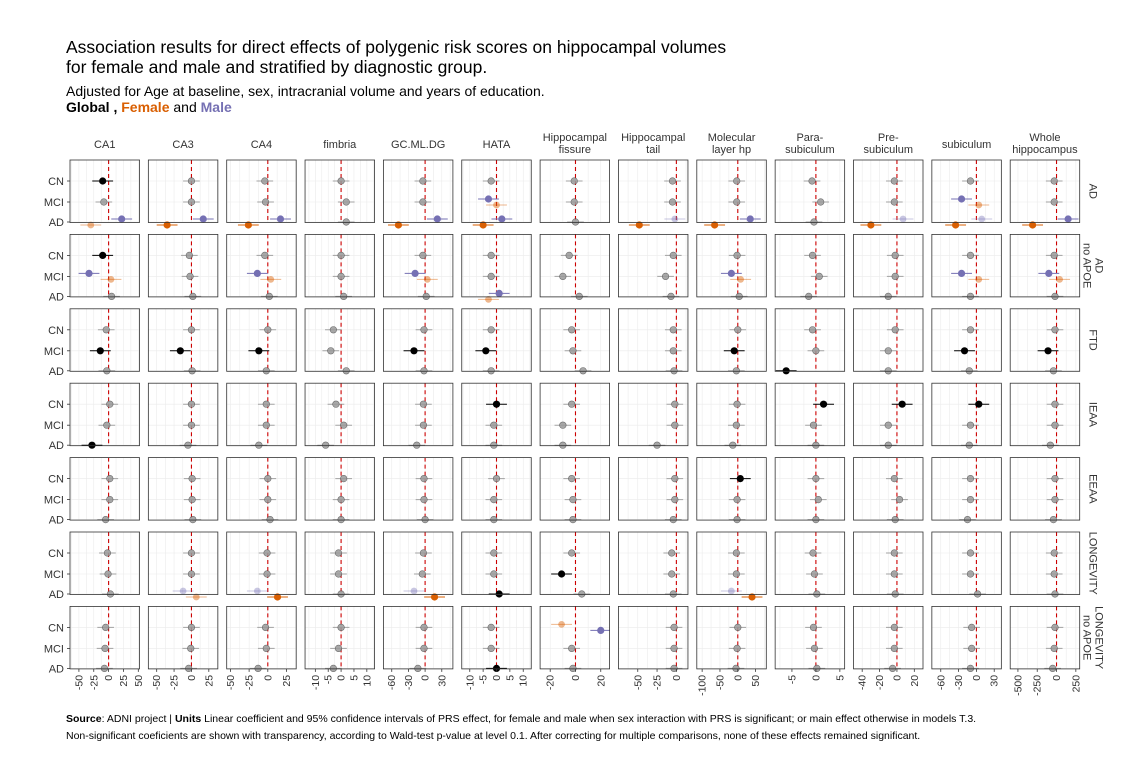 The height and width of the screenshot is (760, 1130). I want to click on column-label: HATA, so click(497, 145).